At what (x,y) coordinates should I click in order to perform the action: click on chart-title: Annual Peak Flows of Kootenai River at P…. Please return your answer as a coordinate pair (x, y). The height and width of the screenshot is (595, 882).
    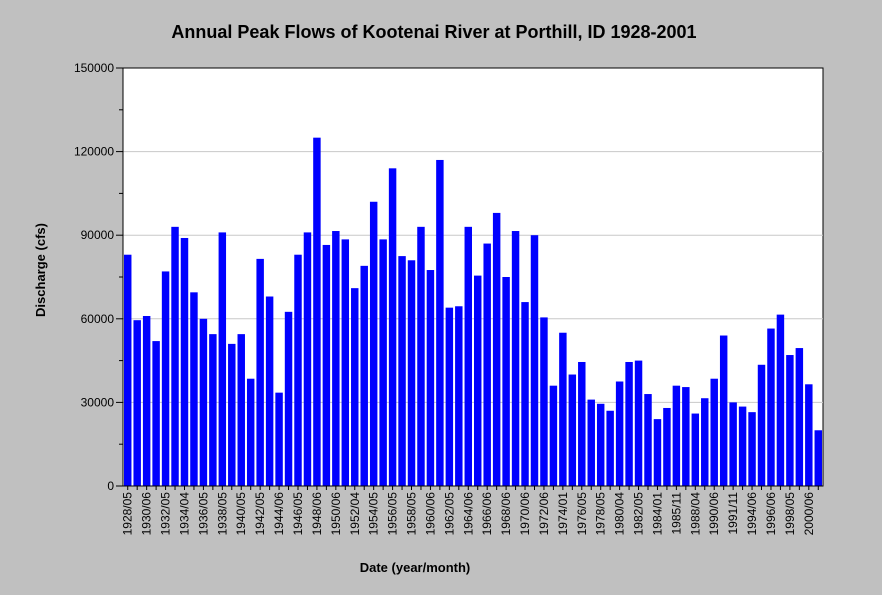
    Looking at the image, I should click on (433, 32).